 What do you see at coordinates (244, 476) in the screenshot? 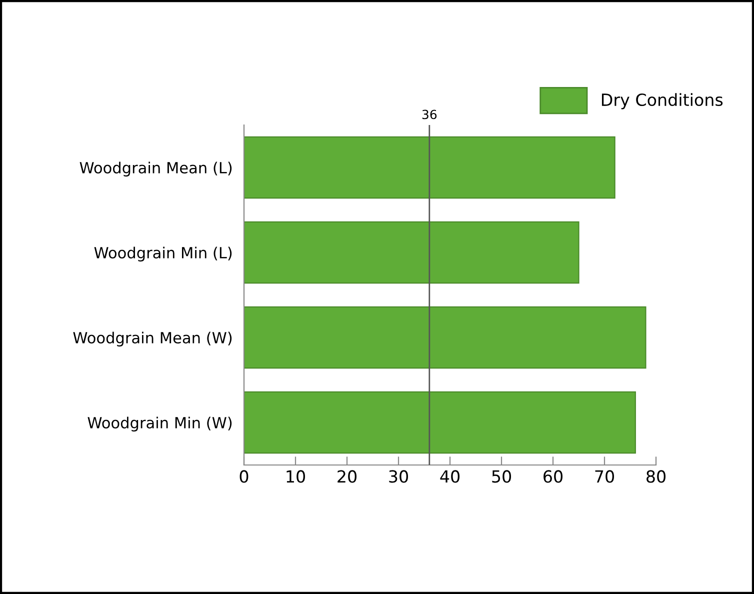
I see `x-tick-label: 0` at bounding box center [244, 476].